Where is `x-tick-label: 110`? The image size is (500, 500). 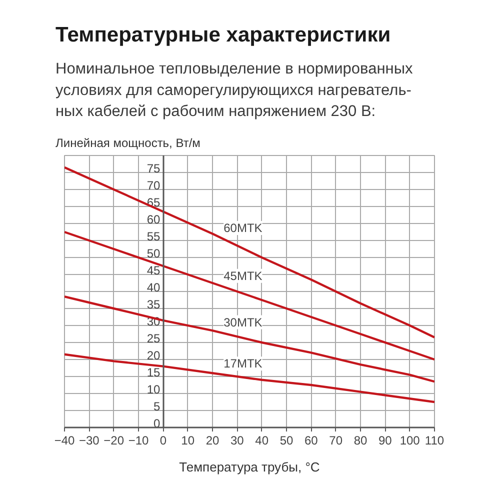
x-tick-label: 110 is located at coordinates (434, 441).